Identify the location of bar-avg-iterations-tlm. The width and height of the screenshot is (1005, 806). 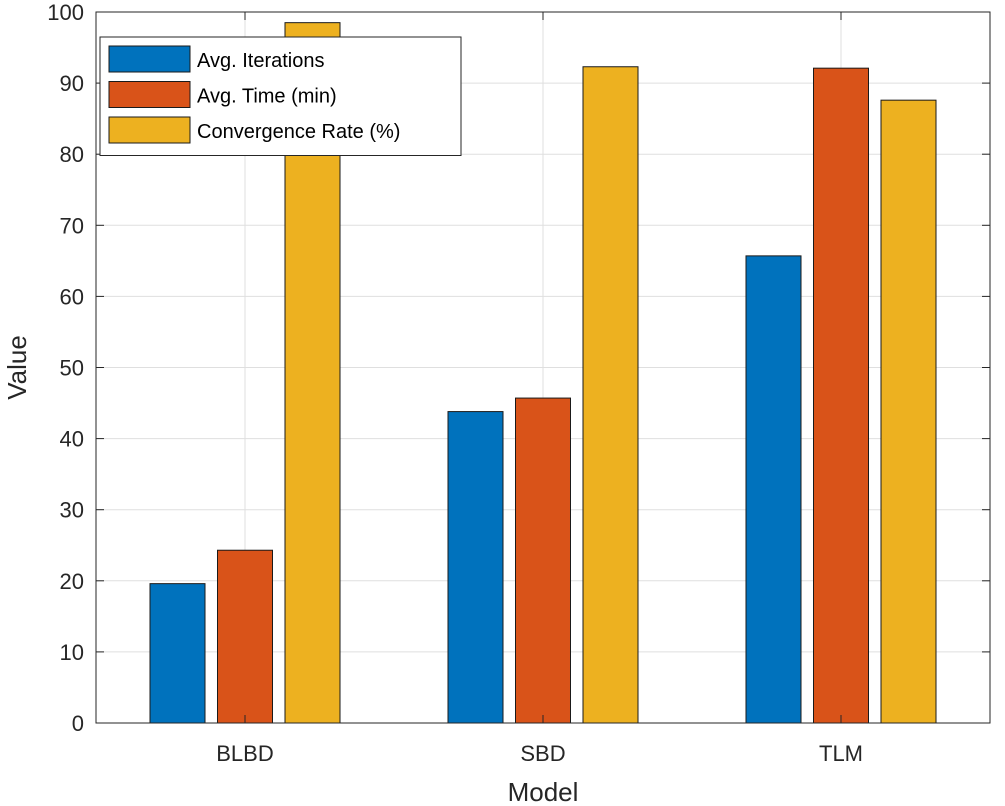
(773, 489).